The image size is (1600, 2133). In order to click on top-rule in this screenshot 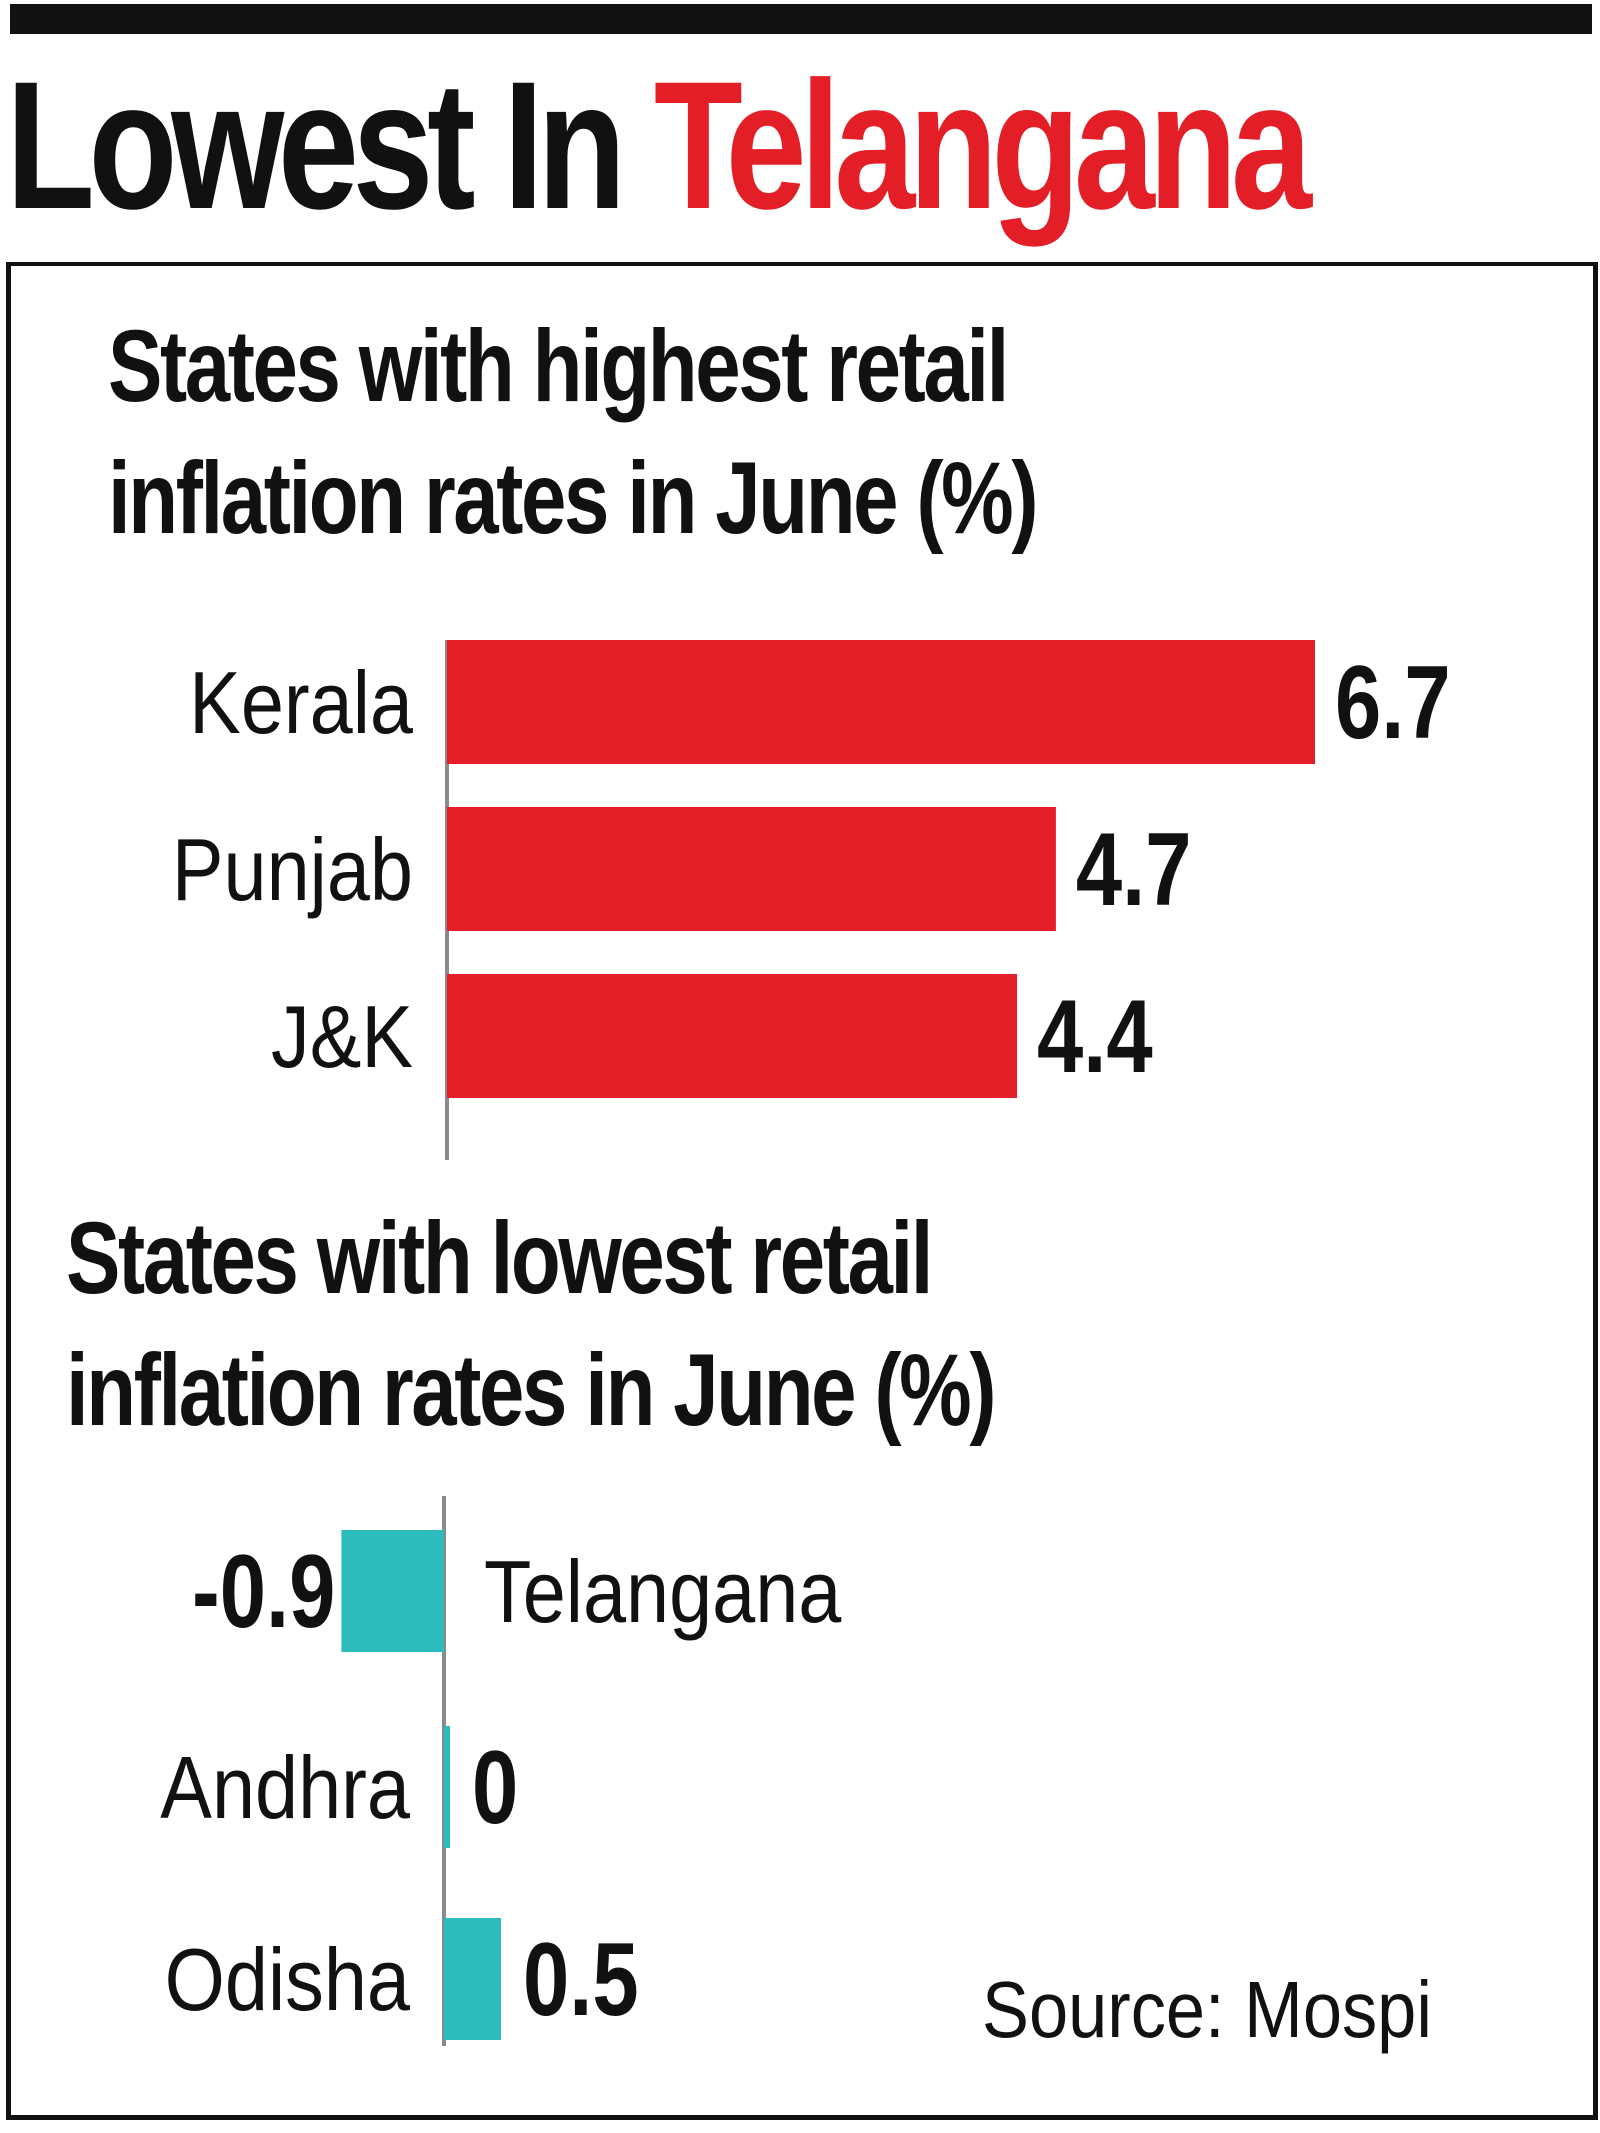, I will do `click(801, 19)`.